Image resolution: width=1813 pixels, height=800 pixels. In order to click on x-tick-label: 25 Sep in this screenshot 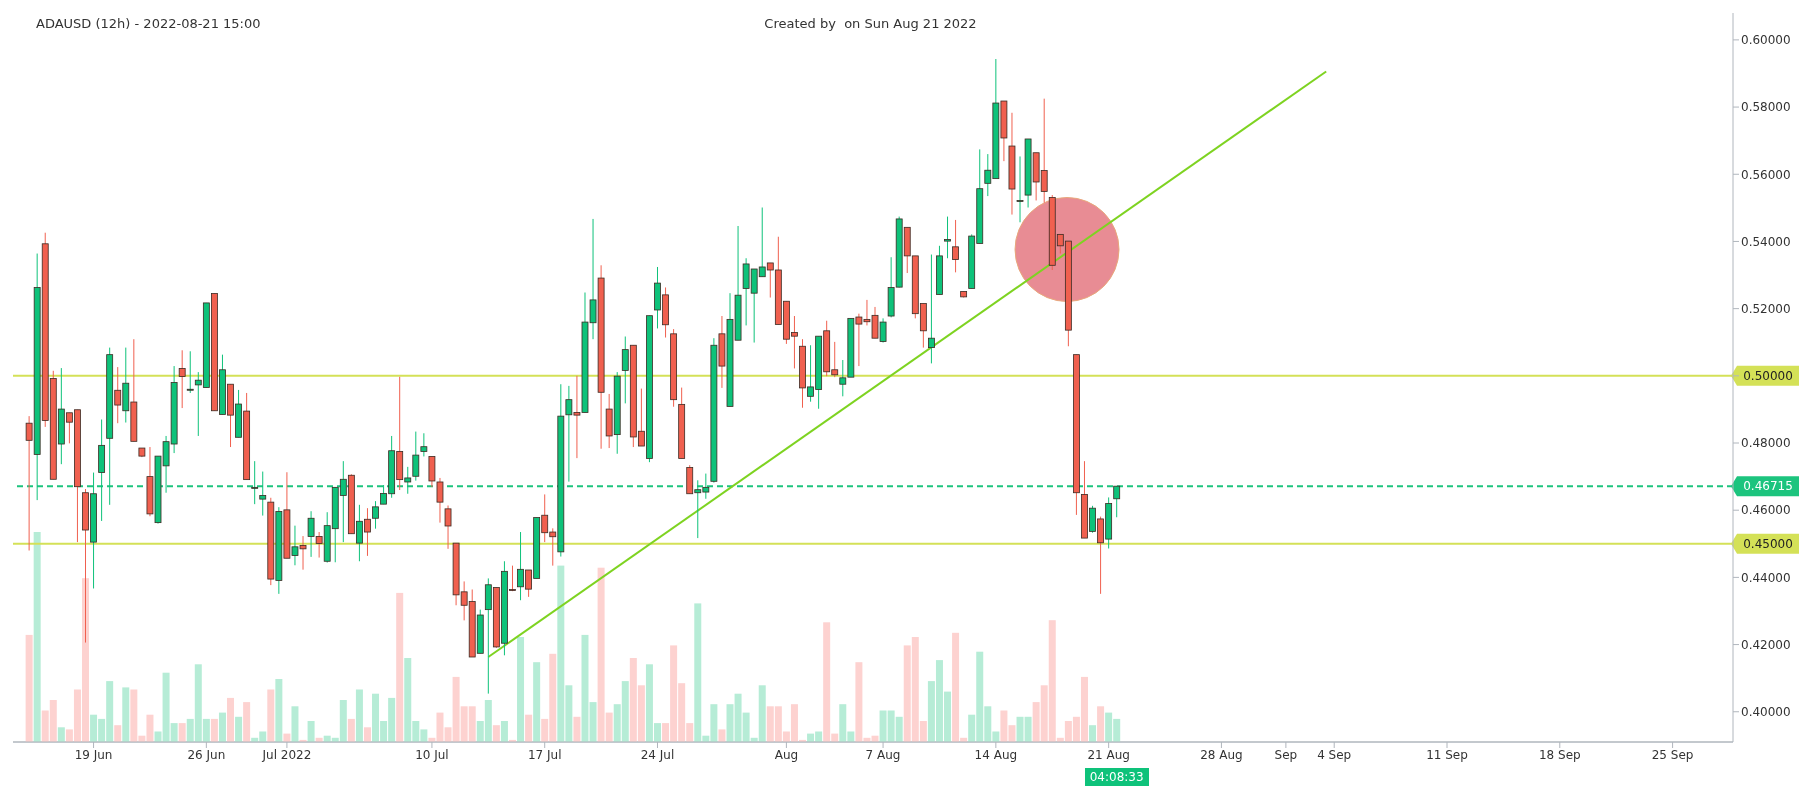, I will do `click(1672, 754)`.